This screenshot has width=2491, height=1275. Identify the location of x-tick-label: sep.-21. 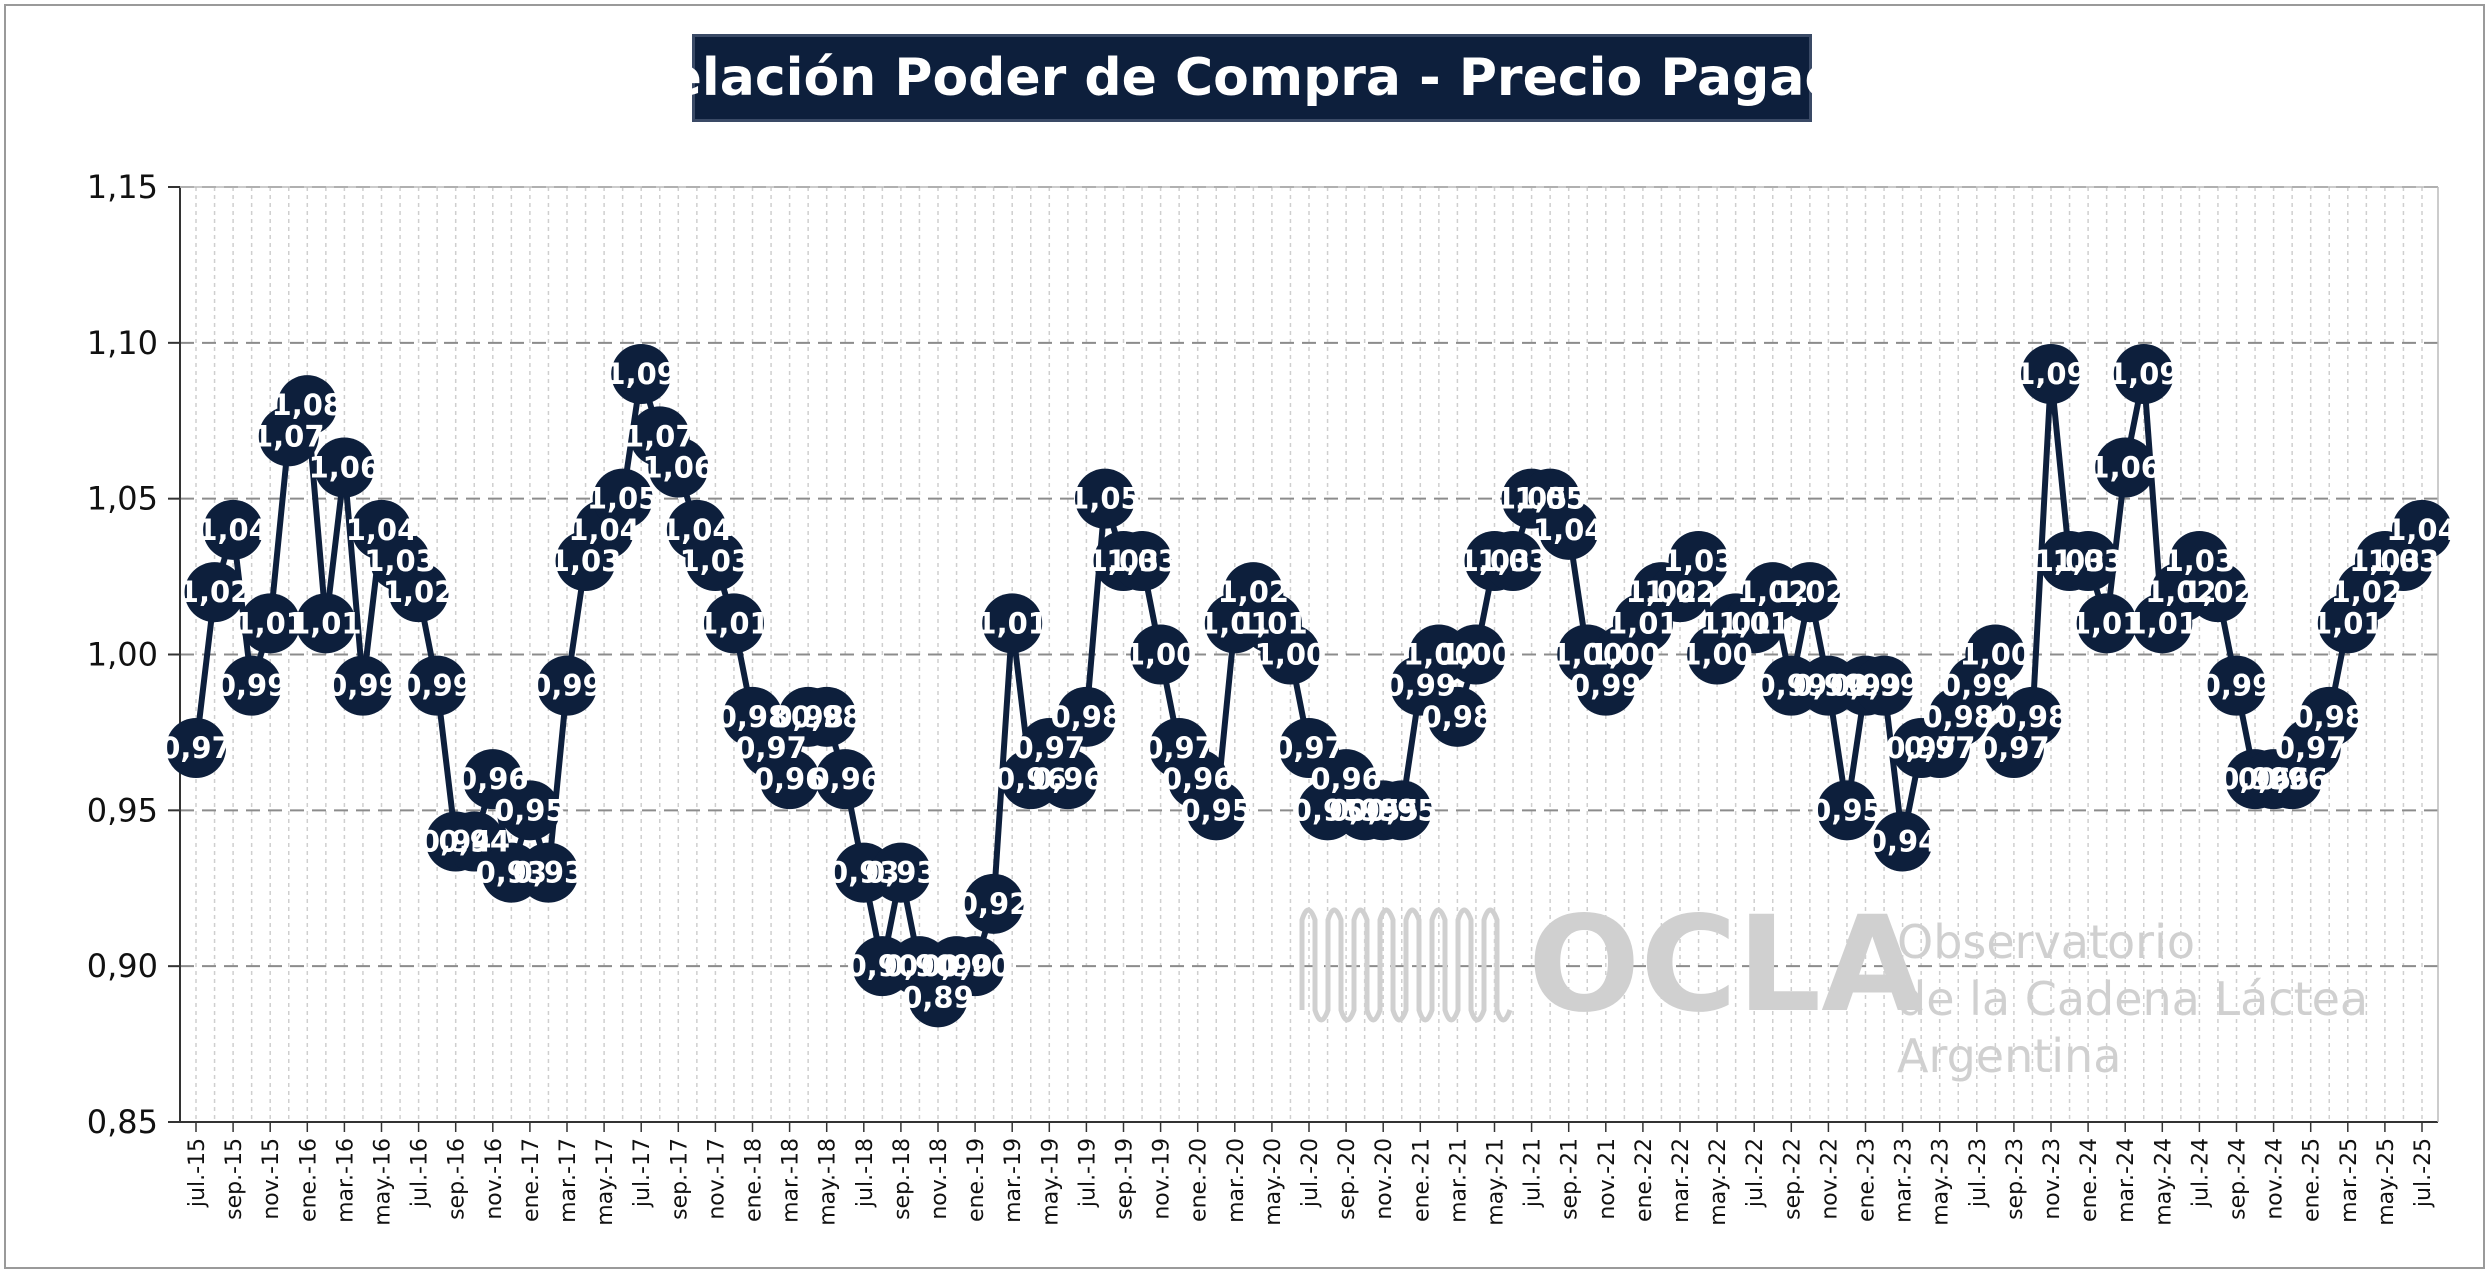
(1570, 1179).